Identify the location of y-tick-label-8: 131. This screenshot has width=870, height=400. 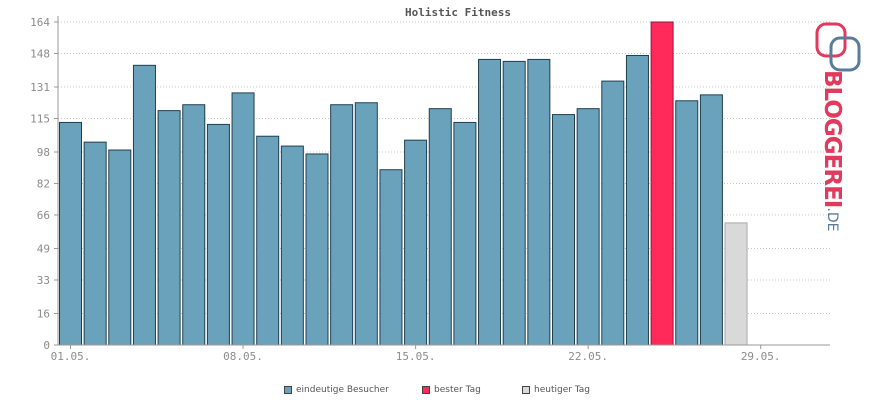
(40, 87).